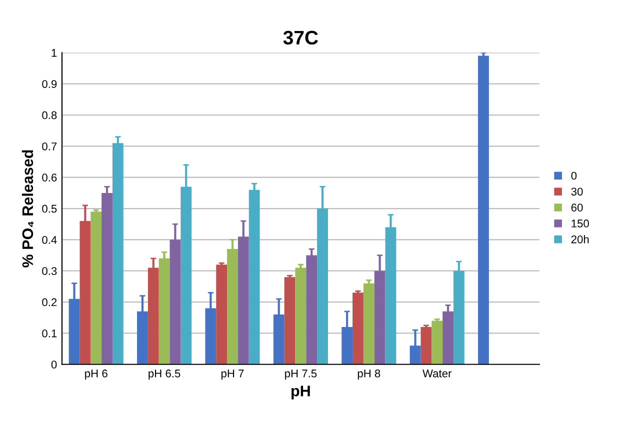 Image resolution: width=620 pixels, height=439 pixels. What do you see at coordinates (300, 37) in the screenshot?
I see `chart-title: 37C` at bounding box center [300, 37].